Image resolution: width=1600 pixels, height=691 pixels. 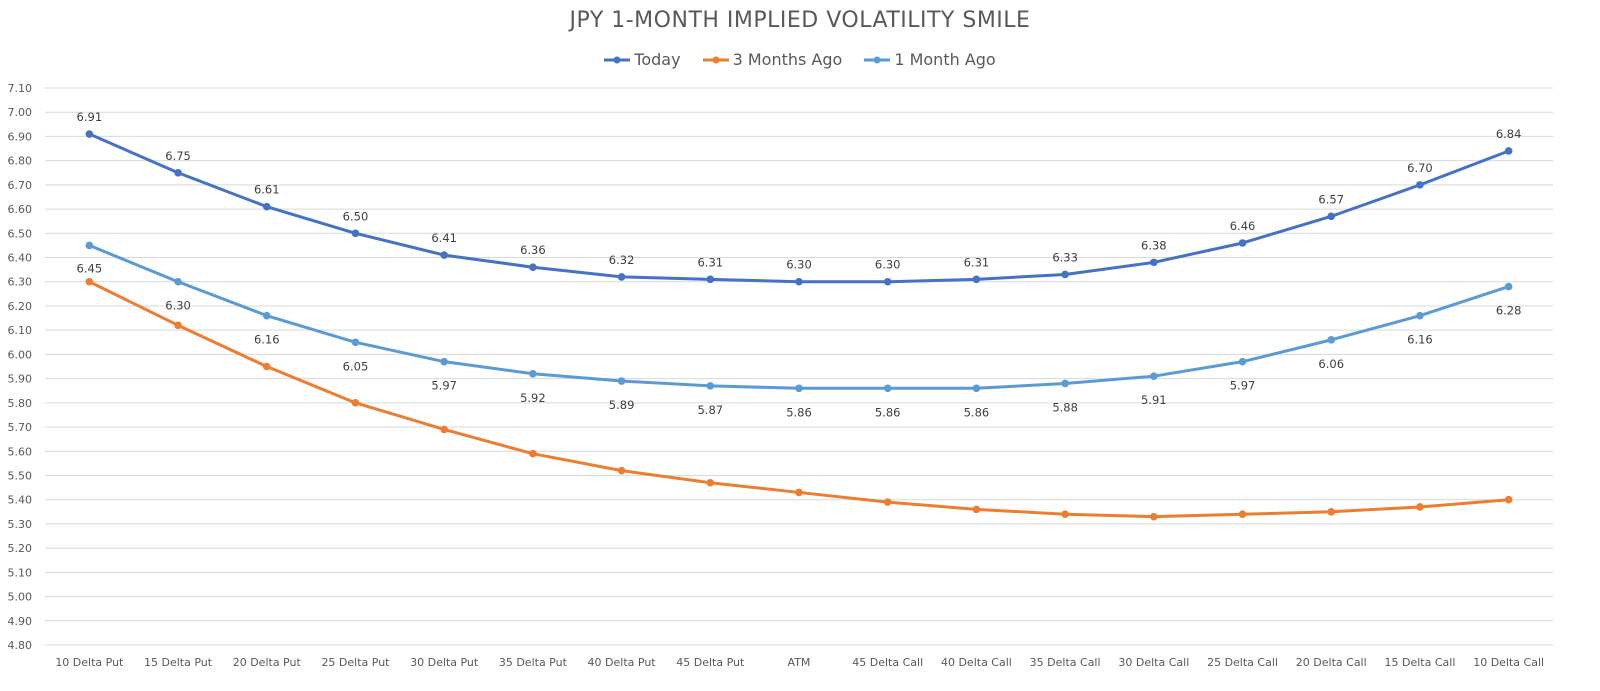 What do you see at coordinates (1154, 400) in the screenshot?
I see `data-label: 5.91` at bounding box center [1154, 400].